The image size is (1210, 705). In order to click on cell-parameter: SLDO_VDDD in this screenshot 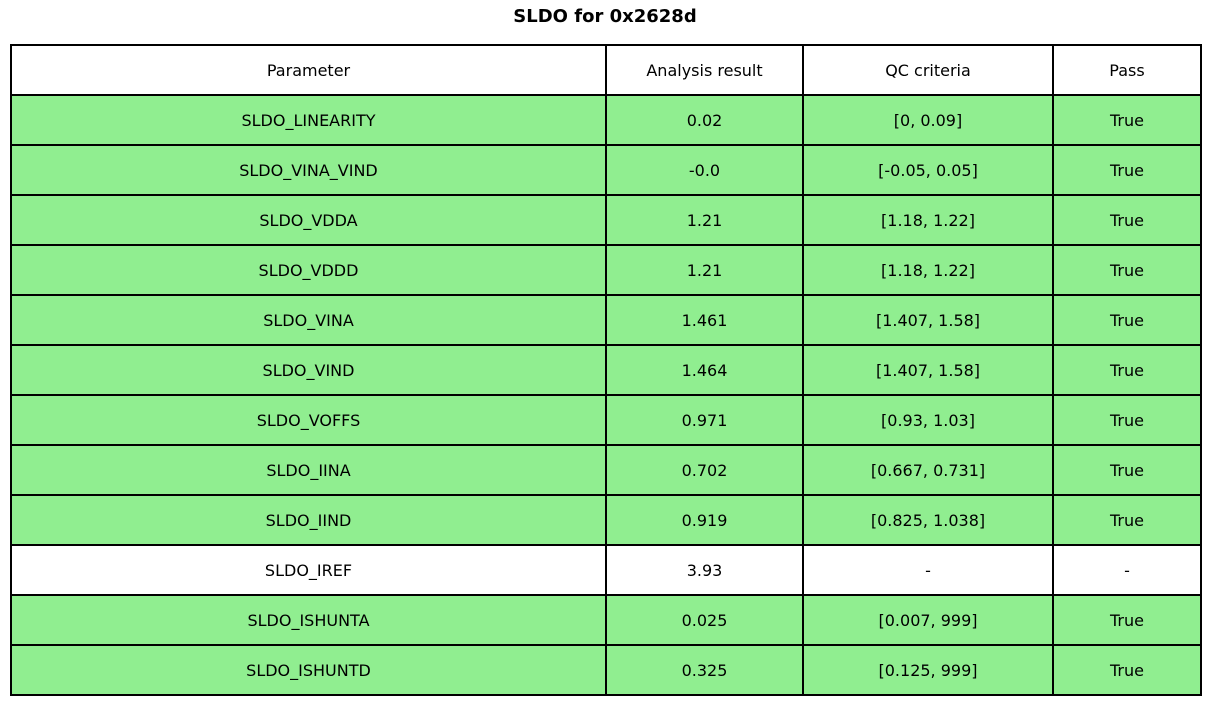, I will do `click(308, 270)`.